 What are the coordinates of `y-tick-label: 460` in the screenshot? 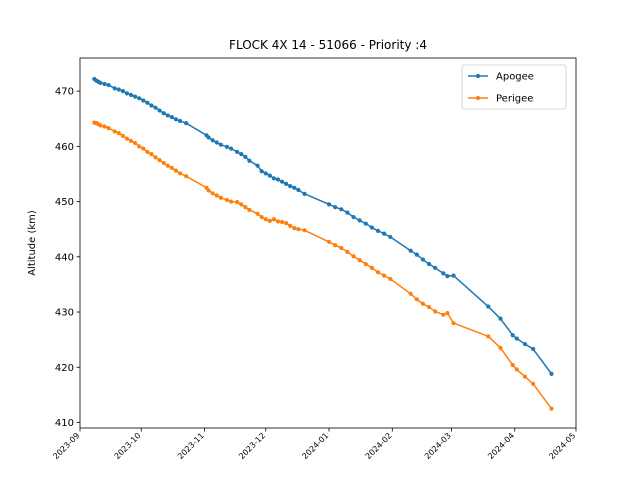 It's located at (64, 147).